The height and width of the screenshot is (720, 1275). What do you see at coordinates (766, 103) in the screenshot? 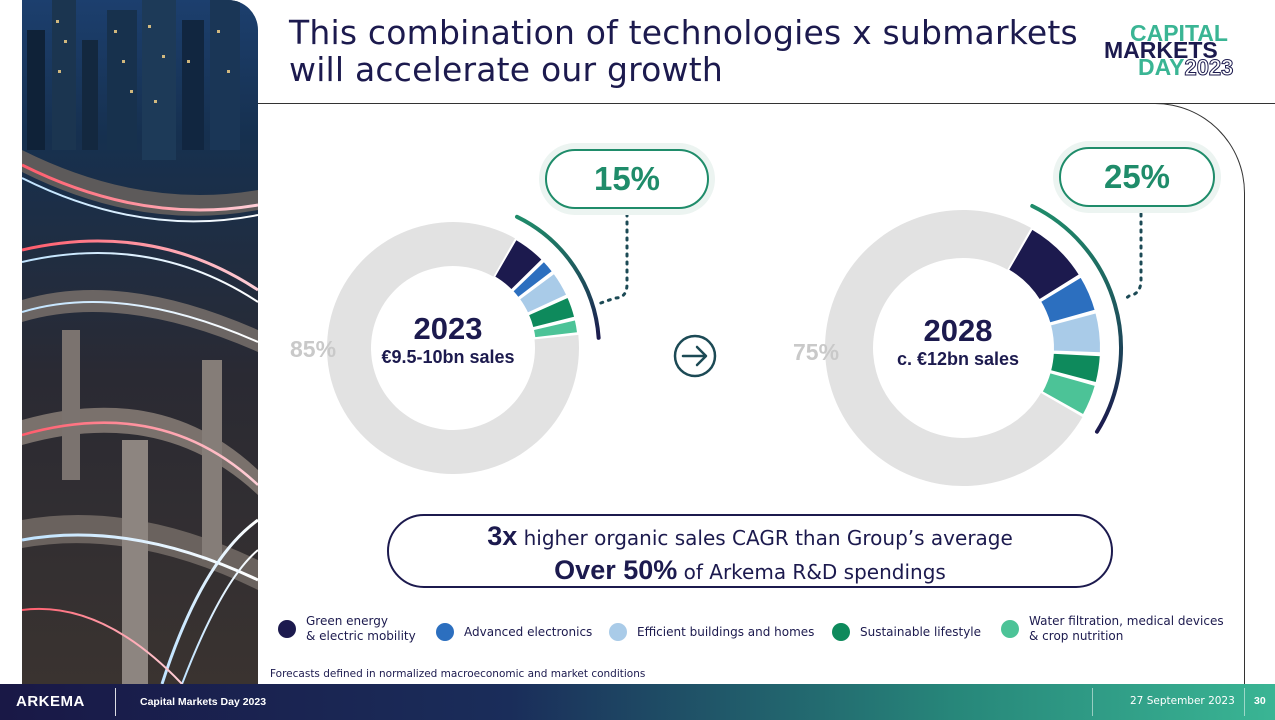
I see `header-divider` at bounding box center [766, 103].